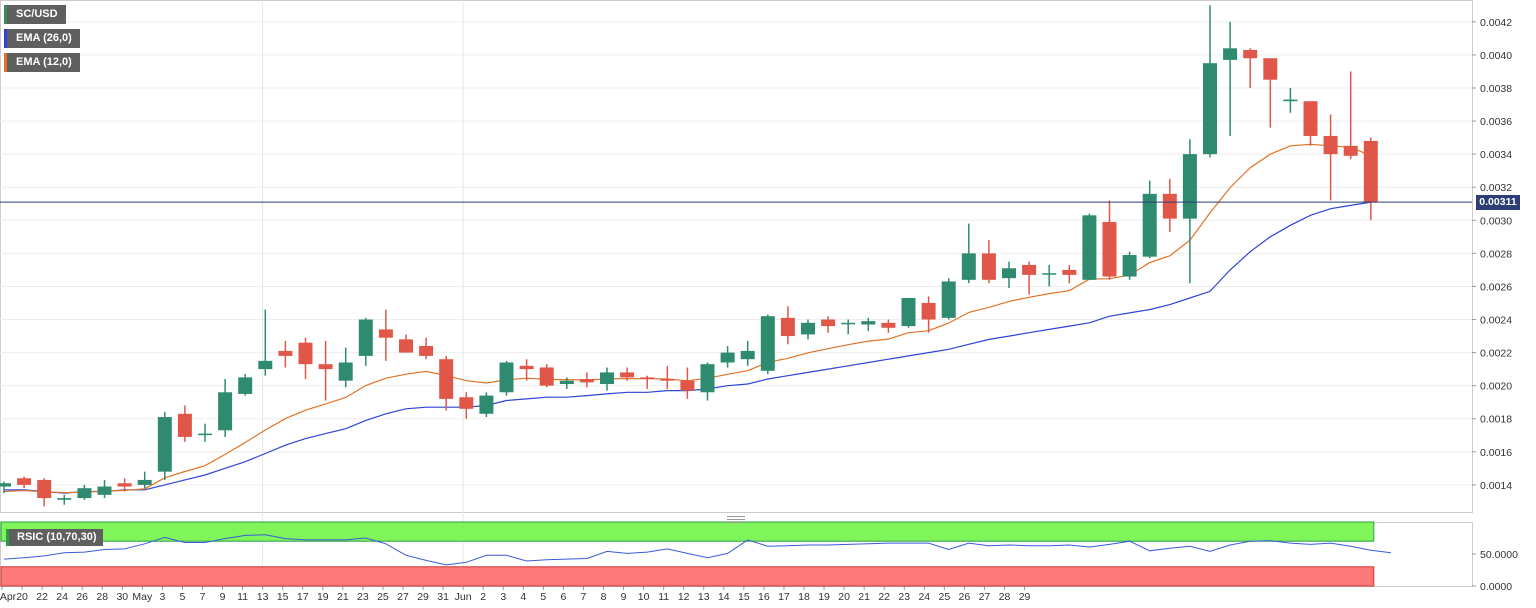 The width and height of the screenshot is (1536, 608). I want to click on last-price-tag: 0.00311, so click(1498, 202).